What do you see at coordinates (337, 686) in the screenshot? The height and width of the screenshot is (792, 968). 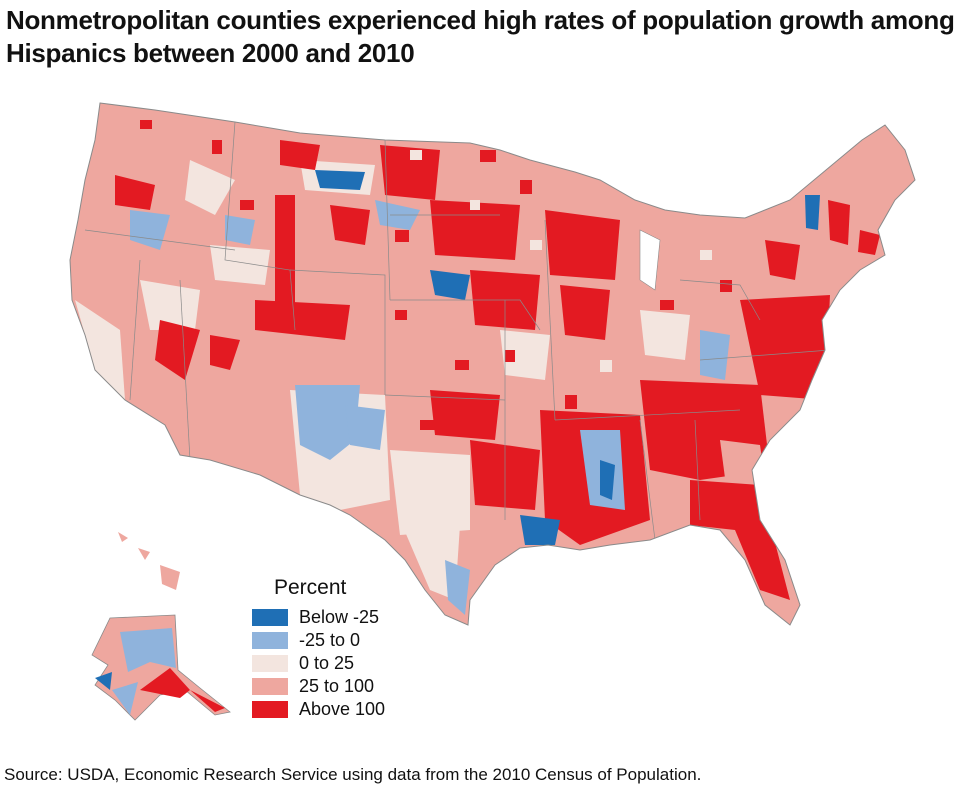 I see `legend-label: 25 to 100` at bounding box center [337, 686].